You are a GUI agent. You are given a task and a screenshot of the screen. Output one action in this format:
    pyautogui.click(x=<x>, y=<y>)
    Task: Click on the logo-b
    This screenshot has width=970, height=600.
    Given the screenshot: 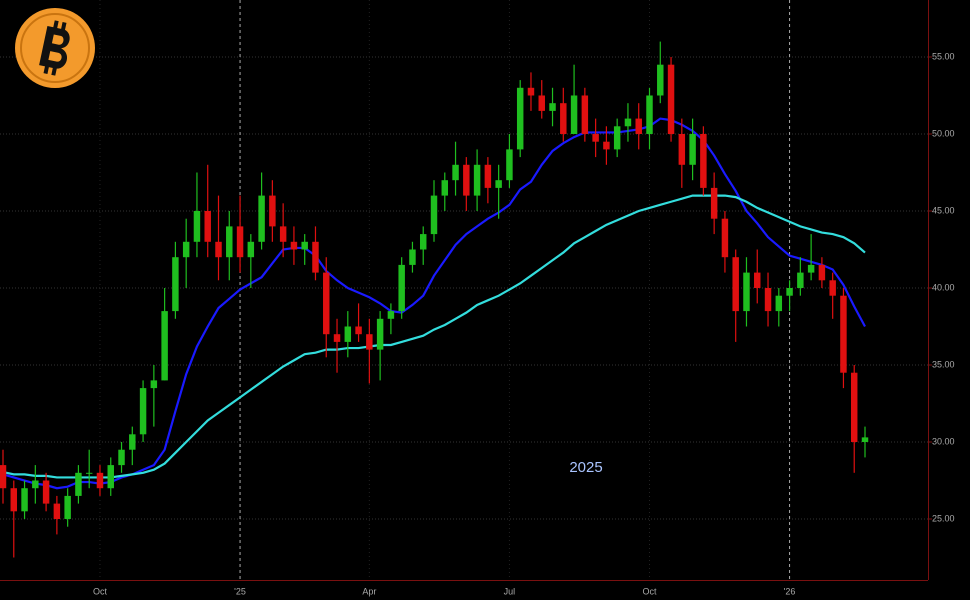 What is the action you would take?
    pyautogui.click(x=54, y=48)
    